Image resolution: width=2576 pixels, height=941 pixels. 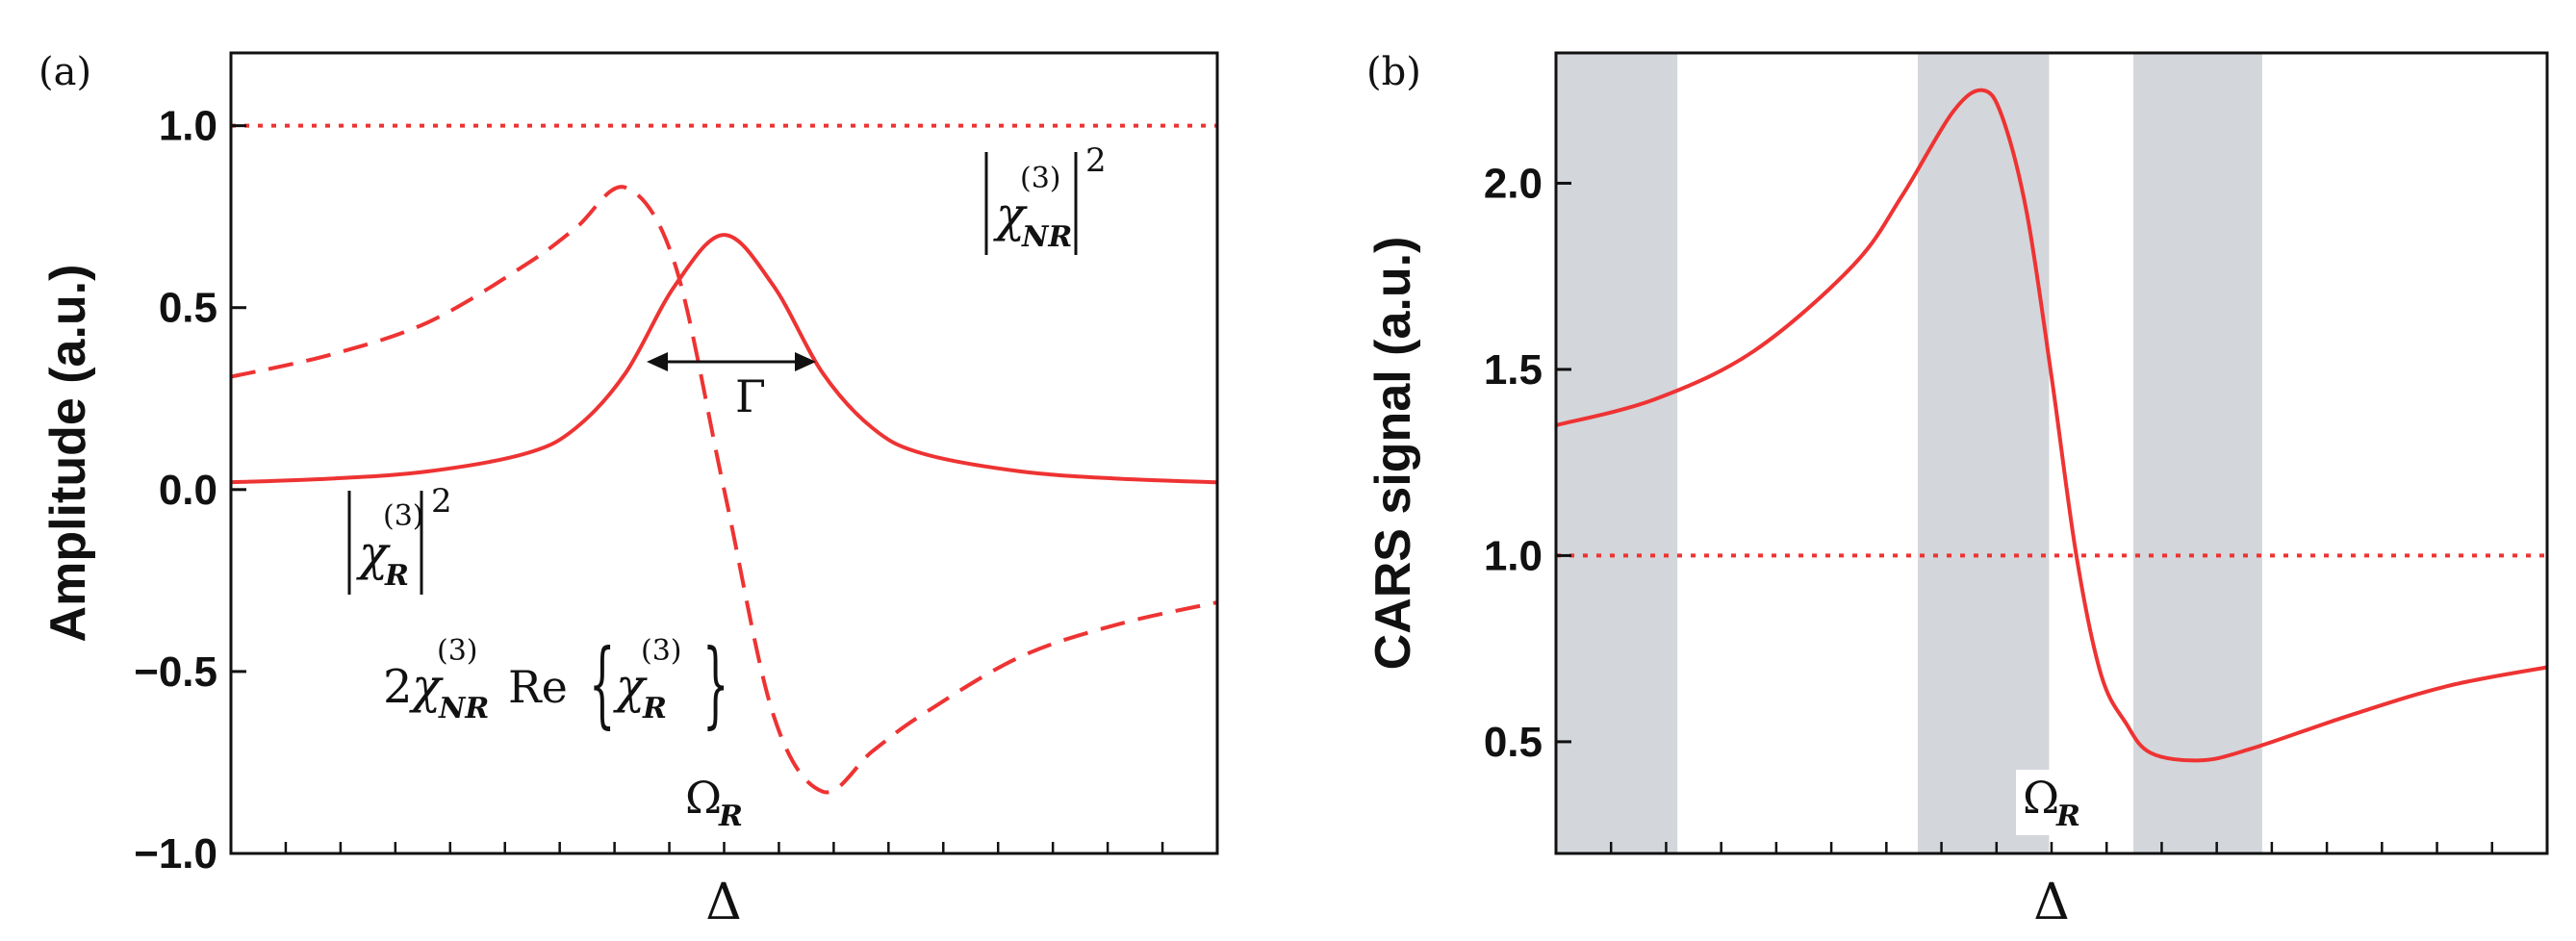 What do you see at coordinates (1513, 370) in the screenshot?
I see `panel-b-ytick-label: 1.5` at bounding box center [1513, 370].